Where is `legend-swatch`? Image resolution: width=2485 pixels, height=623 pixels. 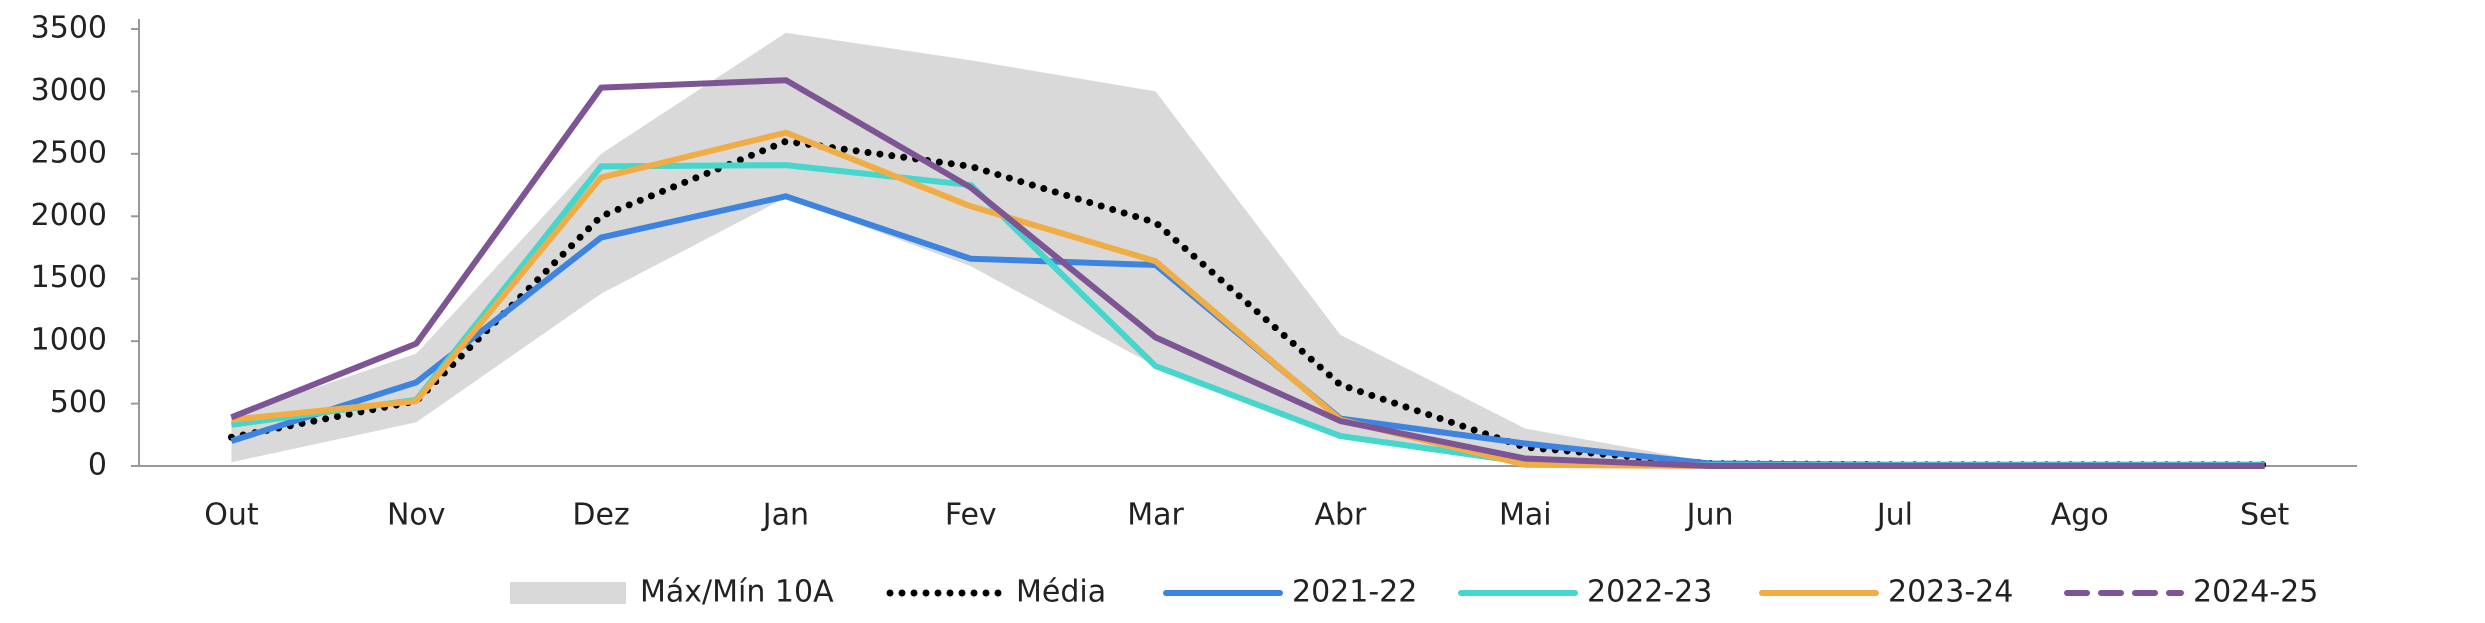 legend-swatch is located at coordinates (568, 593).